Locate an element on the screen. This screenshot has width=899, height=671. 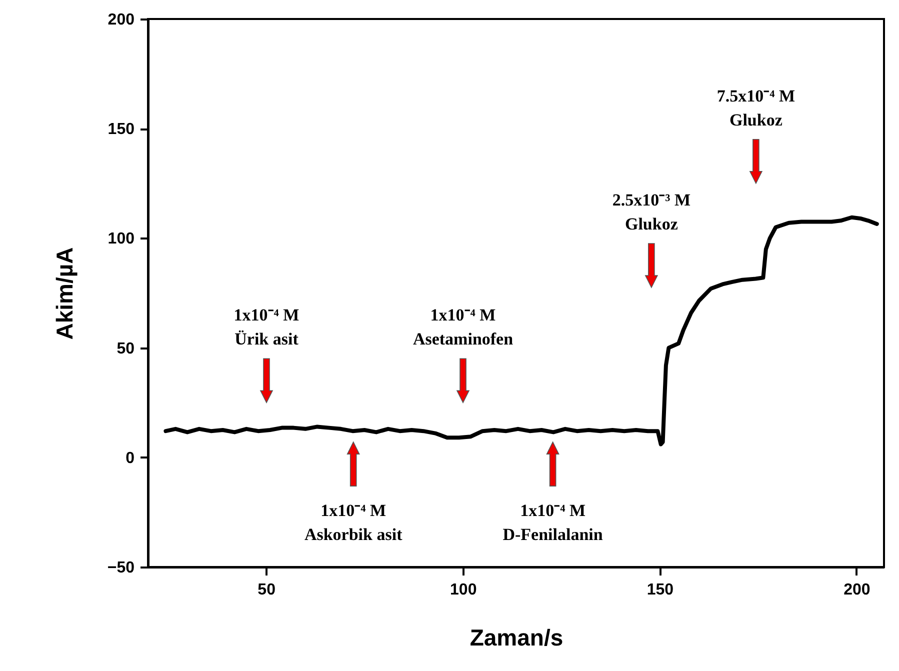
annotation: 1x10⁻⁴ M Asetaminofen is located at coordinates (463, 327).